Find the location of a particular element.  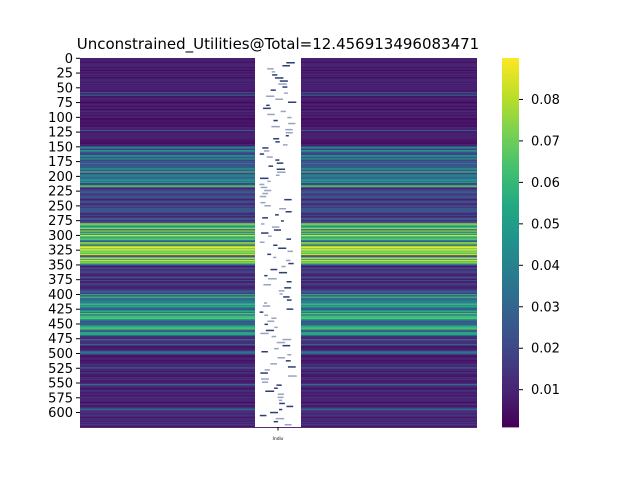

y-tick-label: 500 is located at coordinates (60, 354).